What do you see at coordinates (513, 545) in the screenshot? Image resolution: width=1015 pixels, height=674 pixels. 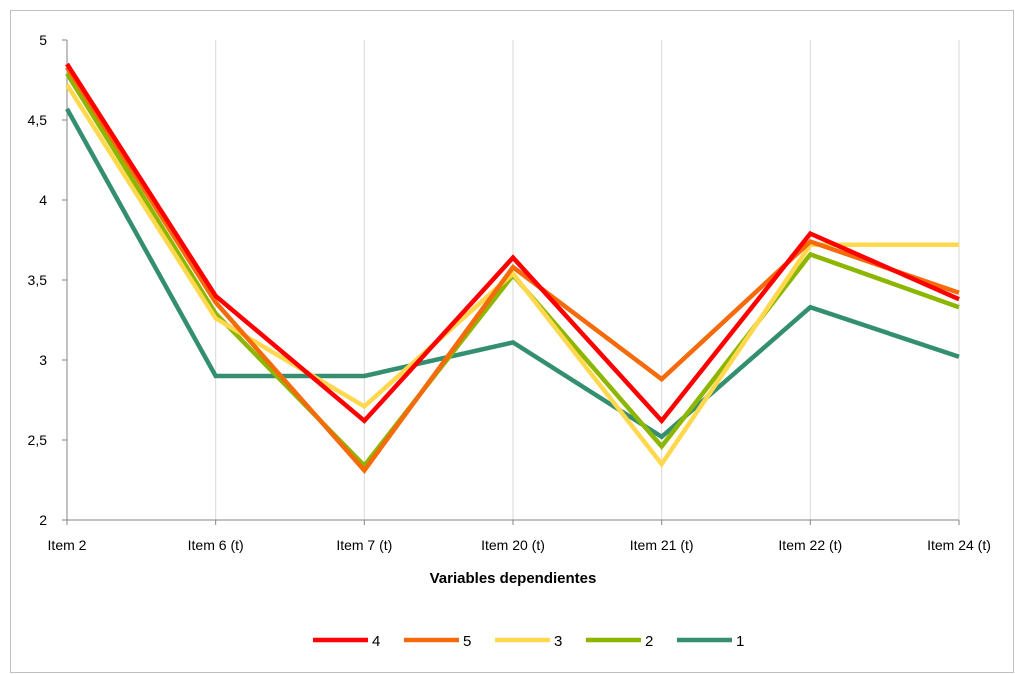 I see `x-tick-label: Item 20 (t)` at bounding box center [513, 545].